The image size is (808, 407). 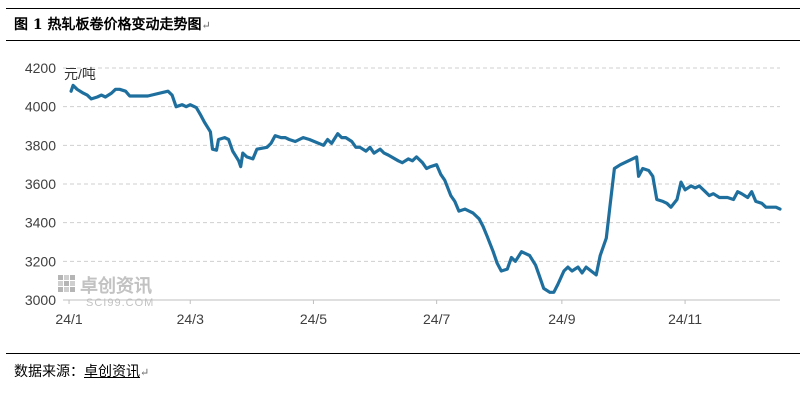 I want to click on x-axis-ticks: 24/1 24/3 24/5 24/7 24/9 24/11, so click(x=378, y=313).